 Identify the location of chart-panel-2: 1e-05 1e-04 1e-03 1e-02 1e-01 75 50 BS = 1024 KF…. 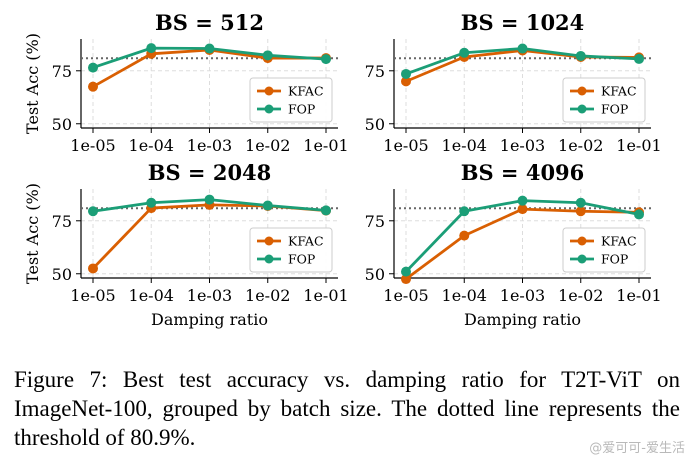
(513, 82).